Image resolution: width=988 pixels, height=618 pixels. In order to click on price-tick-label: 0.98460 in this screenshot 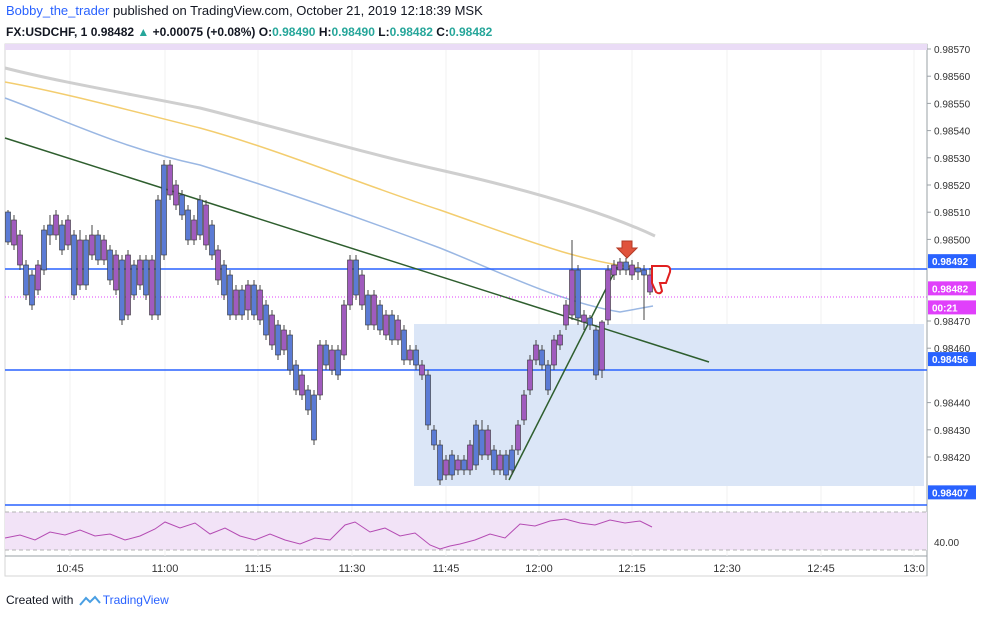, I will do `click(952, 349)`.